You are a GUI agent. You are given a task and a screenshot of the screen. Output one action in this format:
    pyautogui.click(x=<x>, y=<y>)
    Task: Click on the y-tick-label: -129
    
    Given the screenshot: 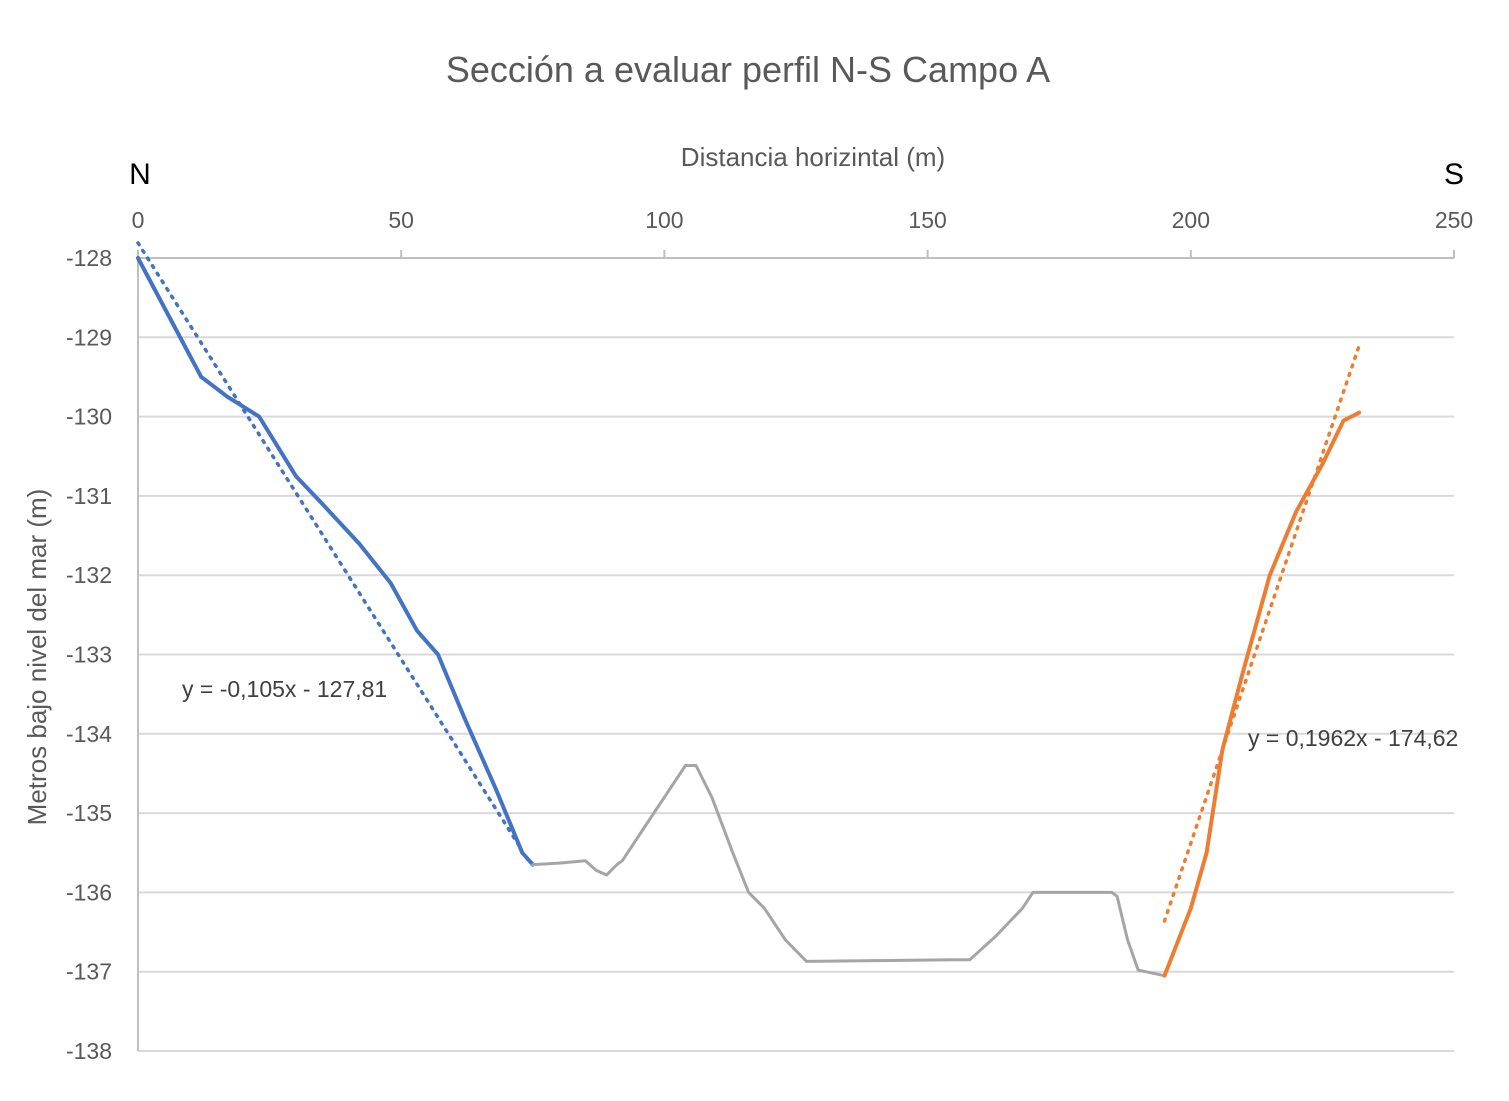 What is the action you would take?
    pyautogui.click(x=89, y=337)
    